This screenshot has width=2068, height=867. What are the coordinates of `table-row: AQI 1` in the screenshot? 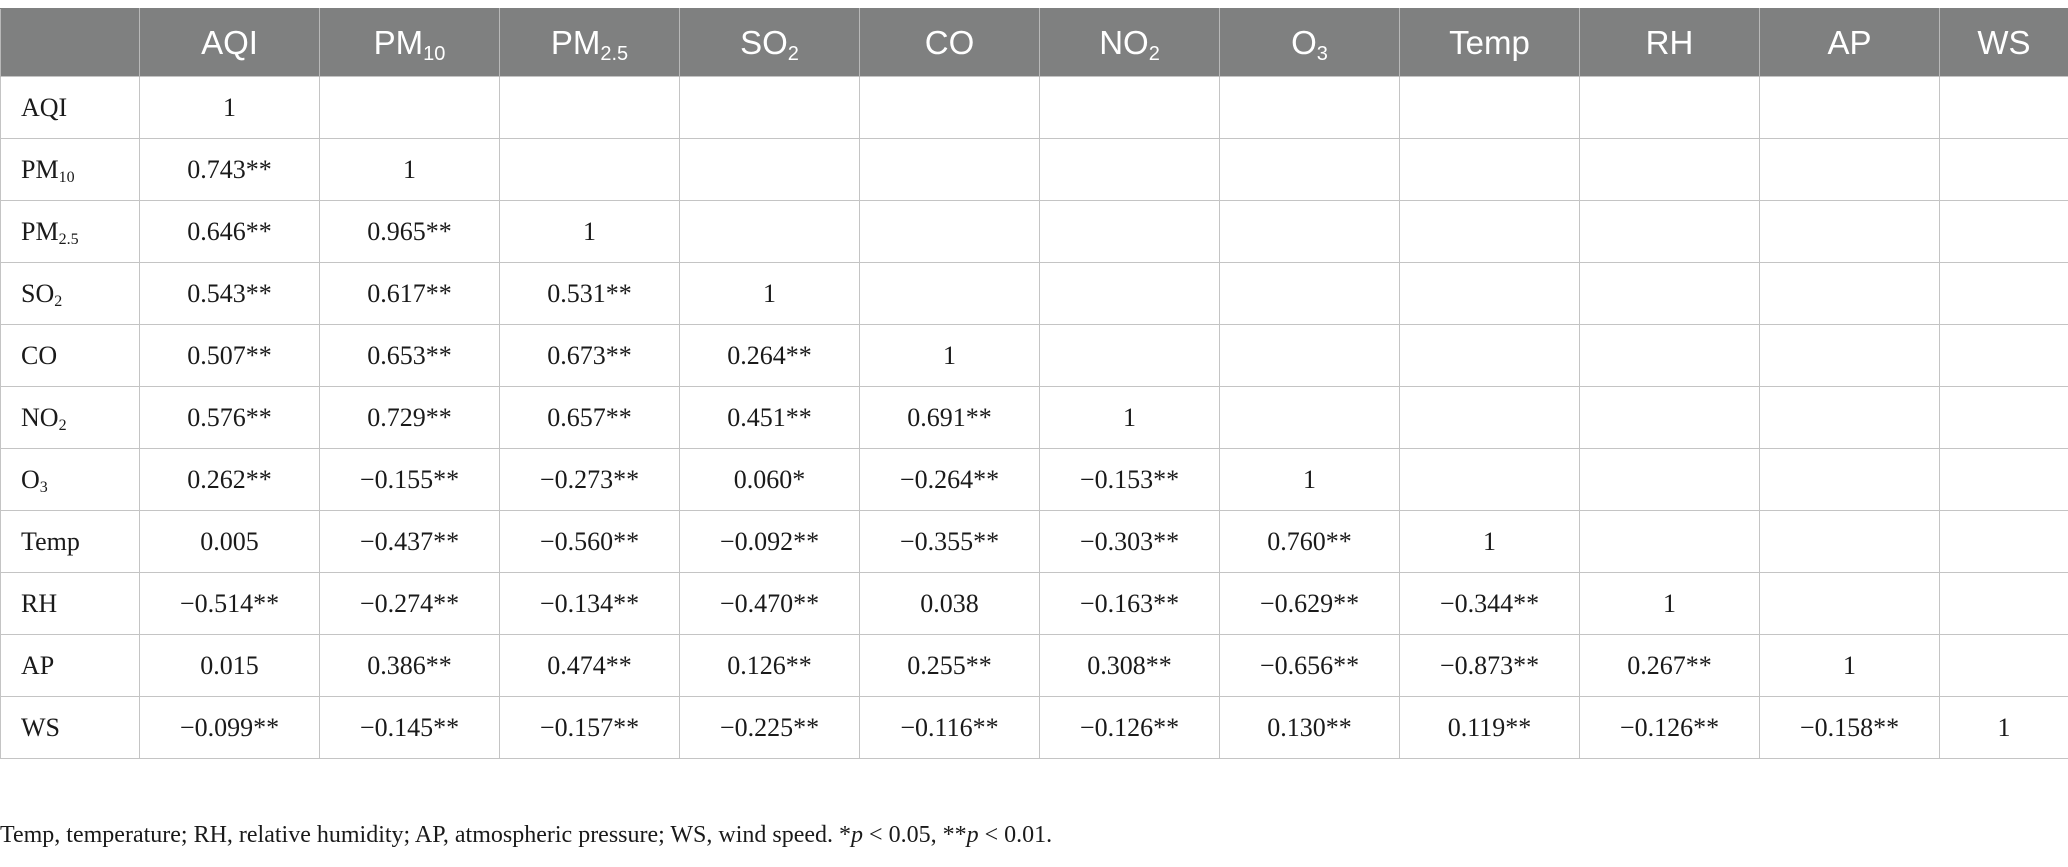 It's located at (1034, 107).